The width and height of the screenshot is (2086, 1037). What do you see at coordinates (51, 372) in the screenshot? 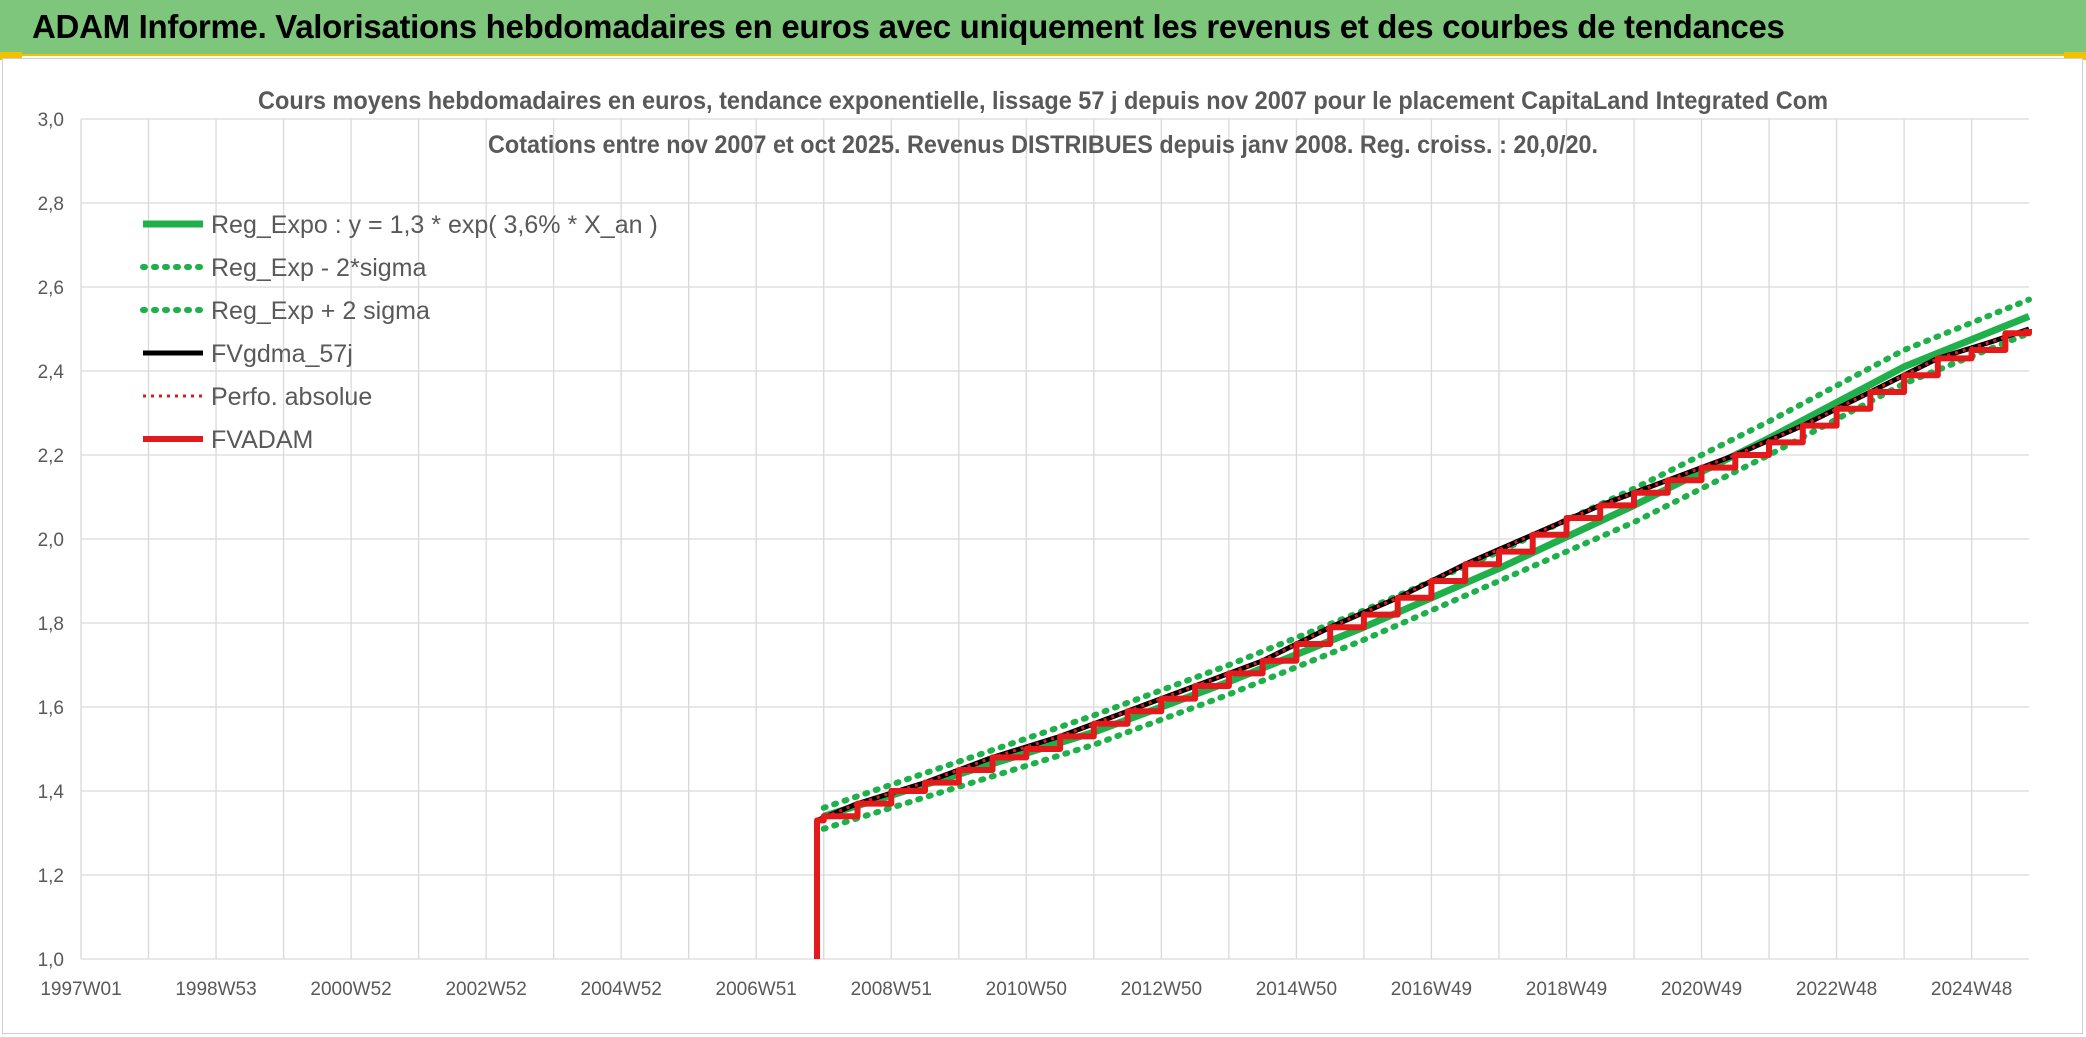
I see `y-tick-label: 2,4` at bounding box center [51, 372].